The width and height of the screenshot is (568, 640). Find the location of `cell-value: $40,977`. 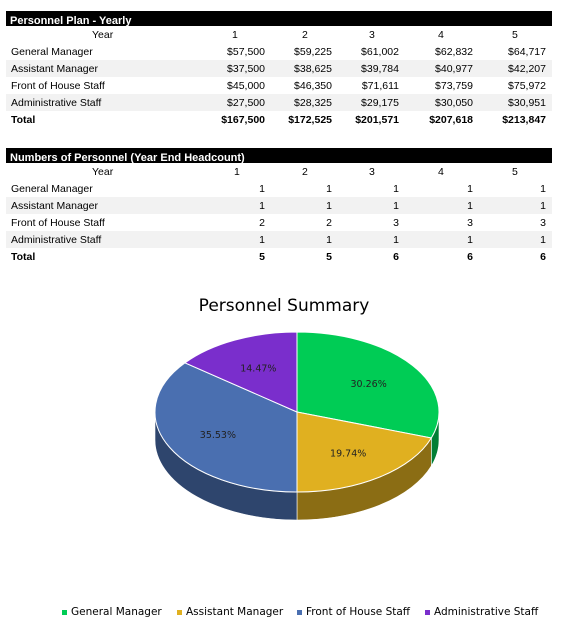

cell-value: $40,977 is located at coordinates (454, 69).